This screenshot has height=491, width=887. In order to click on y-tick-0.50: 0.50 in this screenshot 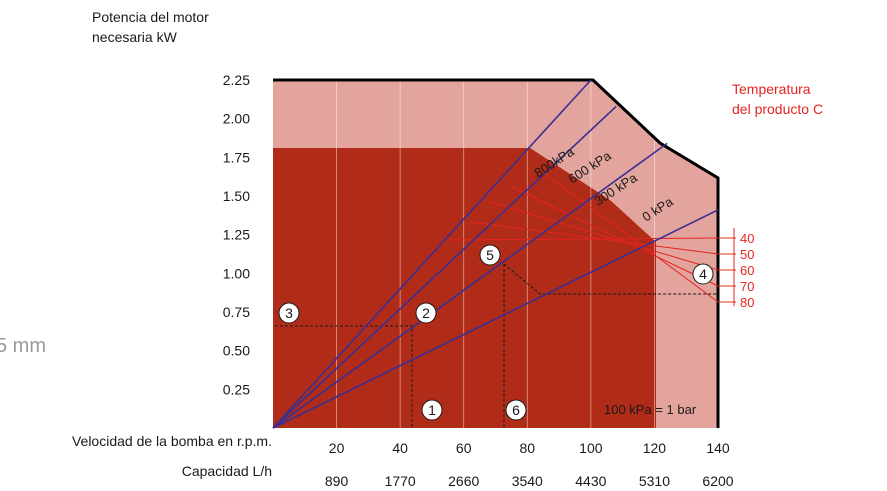, I will do `click(236, 351)`.